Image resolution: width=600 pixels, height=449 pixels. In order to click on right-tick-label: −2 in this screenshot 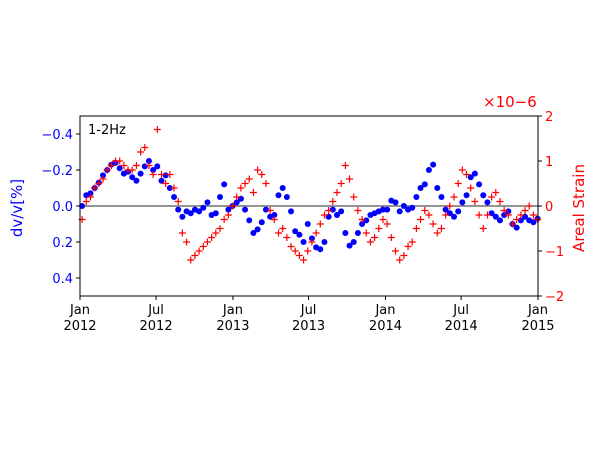, I will do `click(554, 297)`.